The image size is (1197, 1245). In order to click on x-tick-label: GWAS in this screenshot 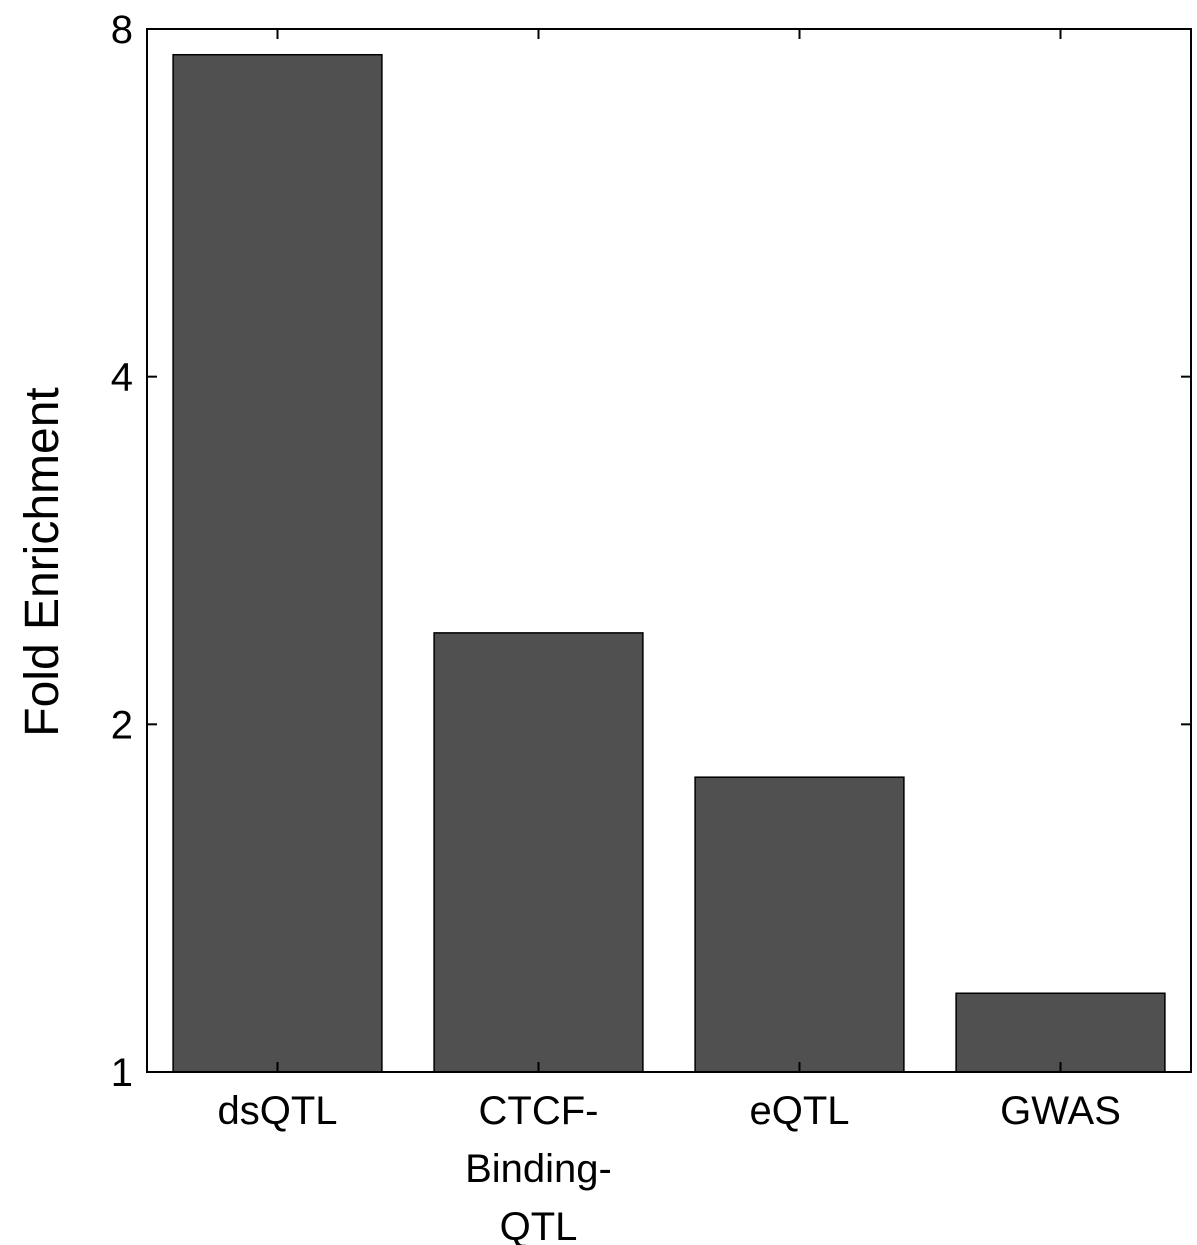, I will do `click(1060, 1111)`.